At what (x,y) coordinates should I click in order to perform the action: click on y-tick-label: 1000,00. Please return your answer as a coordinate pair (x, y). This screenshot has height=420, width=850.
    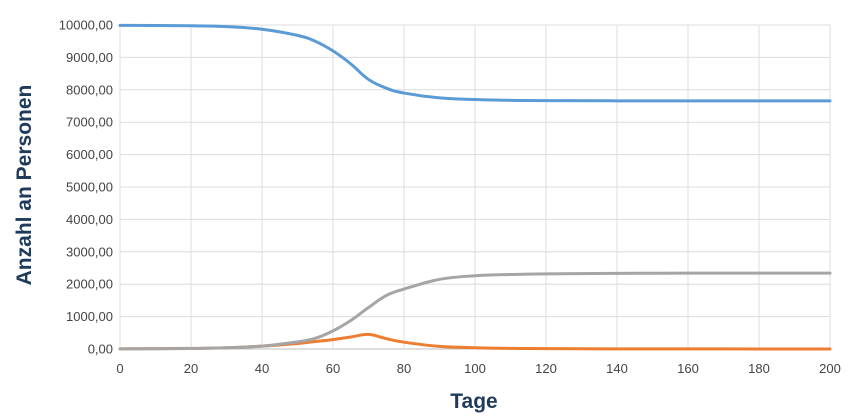
    Looking at the image, I should click on (89, 316).